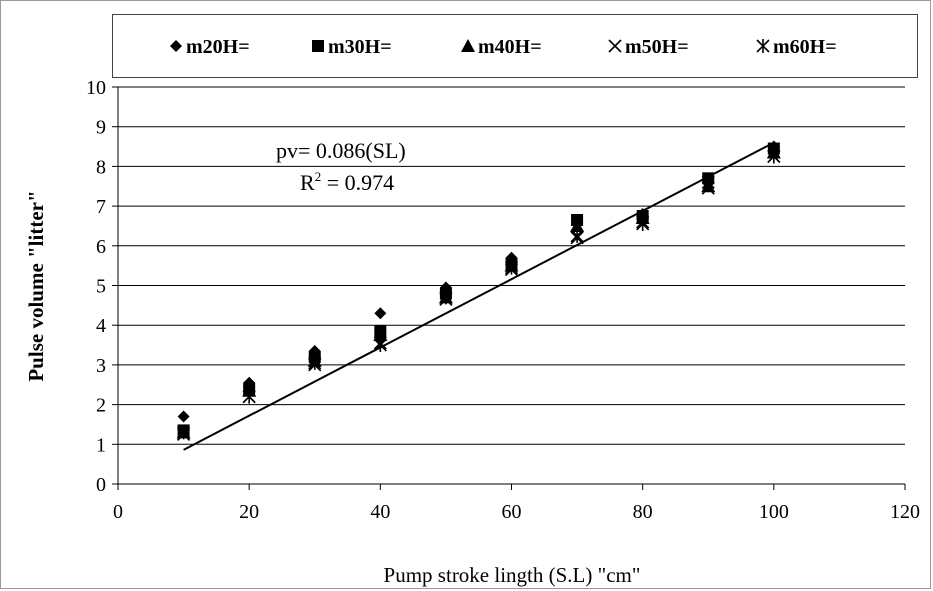 This screenshot has width=933, height=591. I want to click on r2-annotation: R2 = 0.974, so click(347, 182).